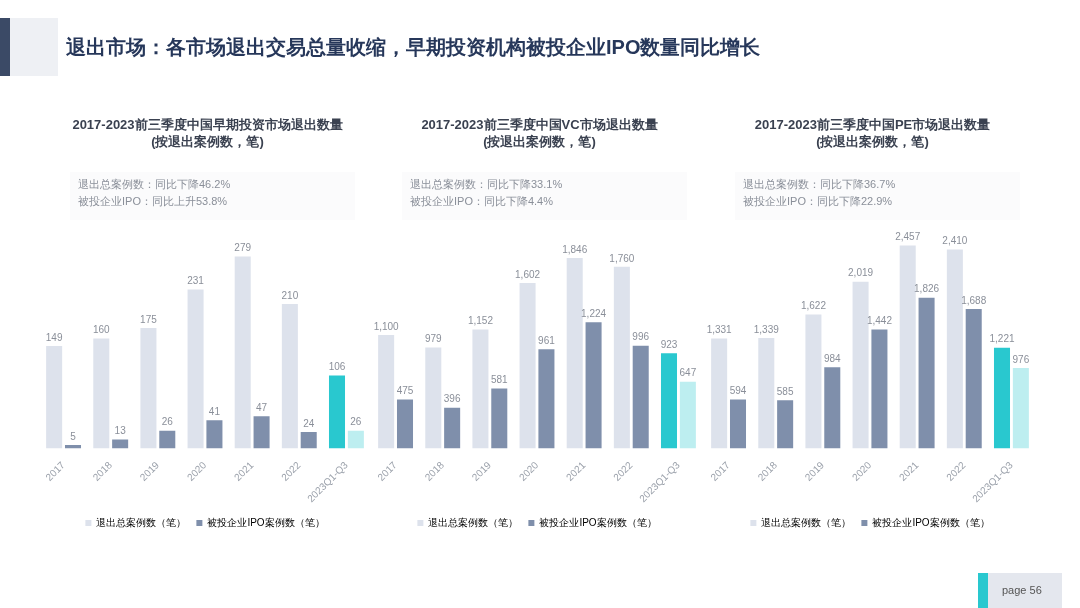 This screenshot has width=1080, height=608. I want to click on data-label: 279, so click(243, 248).